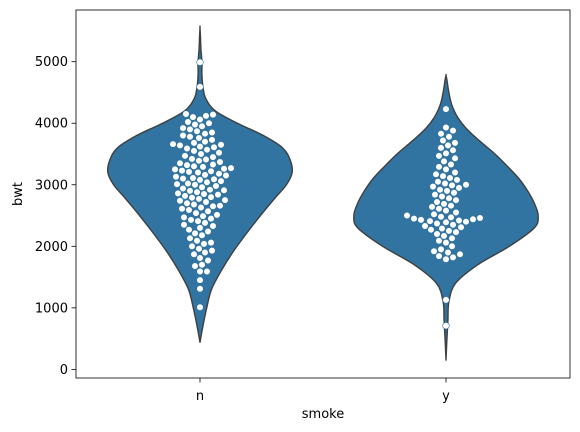 The image size is (580, 432). What do you see at coordinates (51, 124) in the screenshot?
I see `y-tick-label: 4000` at bounding box center [51, 124].